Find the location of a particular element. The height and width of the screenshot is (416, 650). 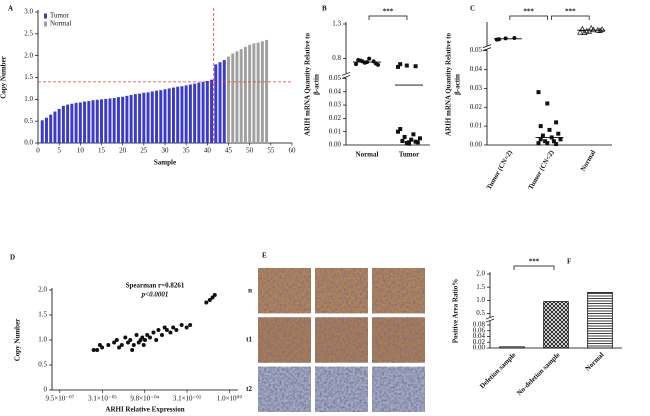

y-tick-label: 0.0 is located at coordinates (28, 143).